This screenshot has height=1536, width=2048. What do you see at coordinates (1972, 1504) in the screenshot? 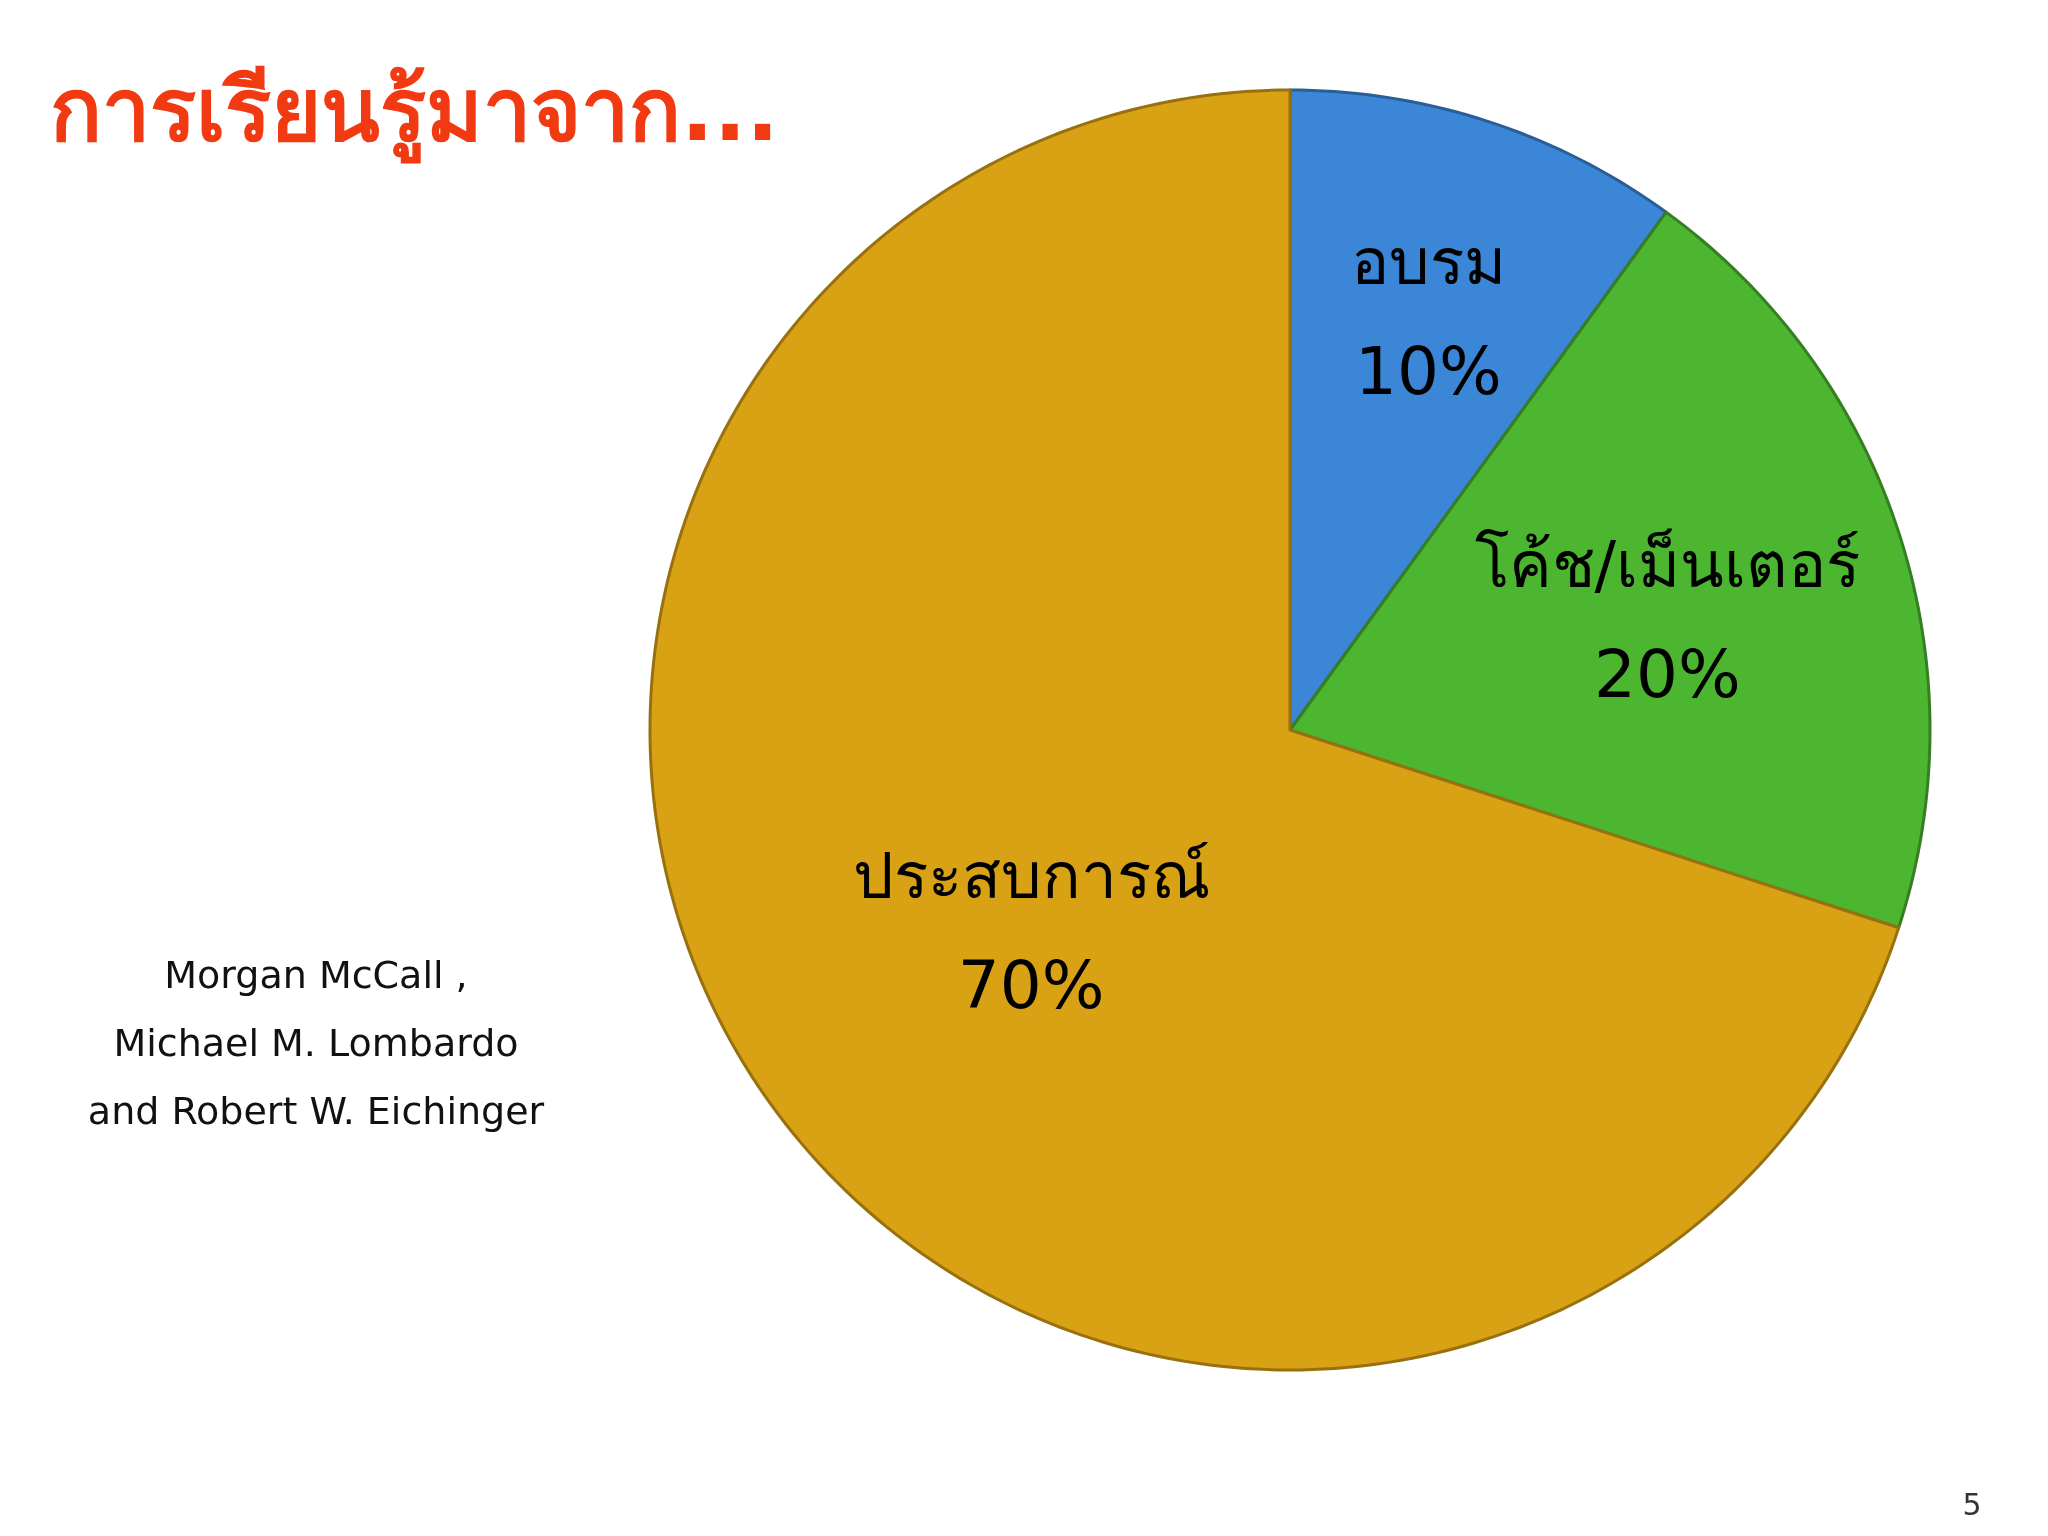
I see `annotation: 5` at bounding box center [1972, 1504].